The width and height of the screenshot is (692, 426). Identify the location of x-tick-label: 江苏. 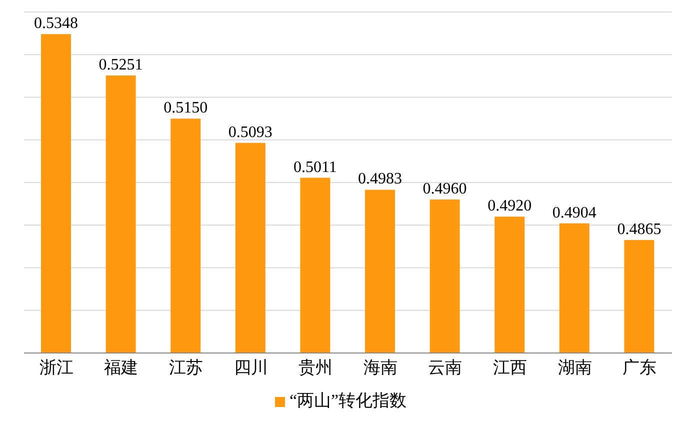
(186, 368).